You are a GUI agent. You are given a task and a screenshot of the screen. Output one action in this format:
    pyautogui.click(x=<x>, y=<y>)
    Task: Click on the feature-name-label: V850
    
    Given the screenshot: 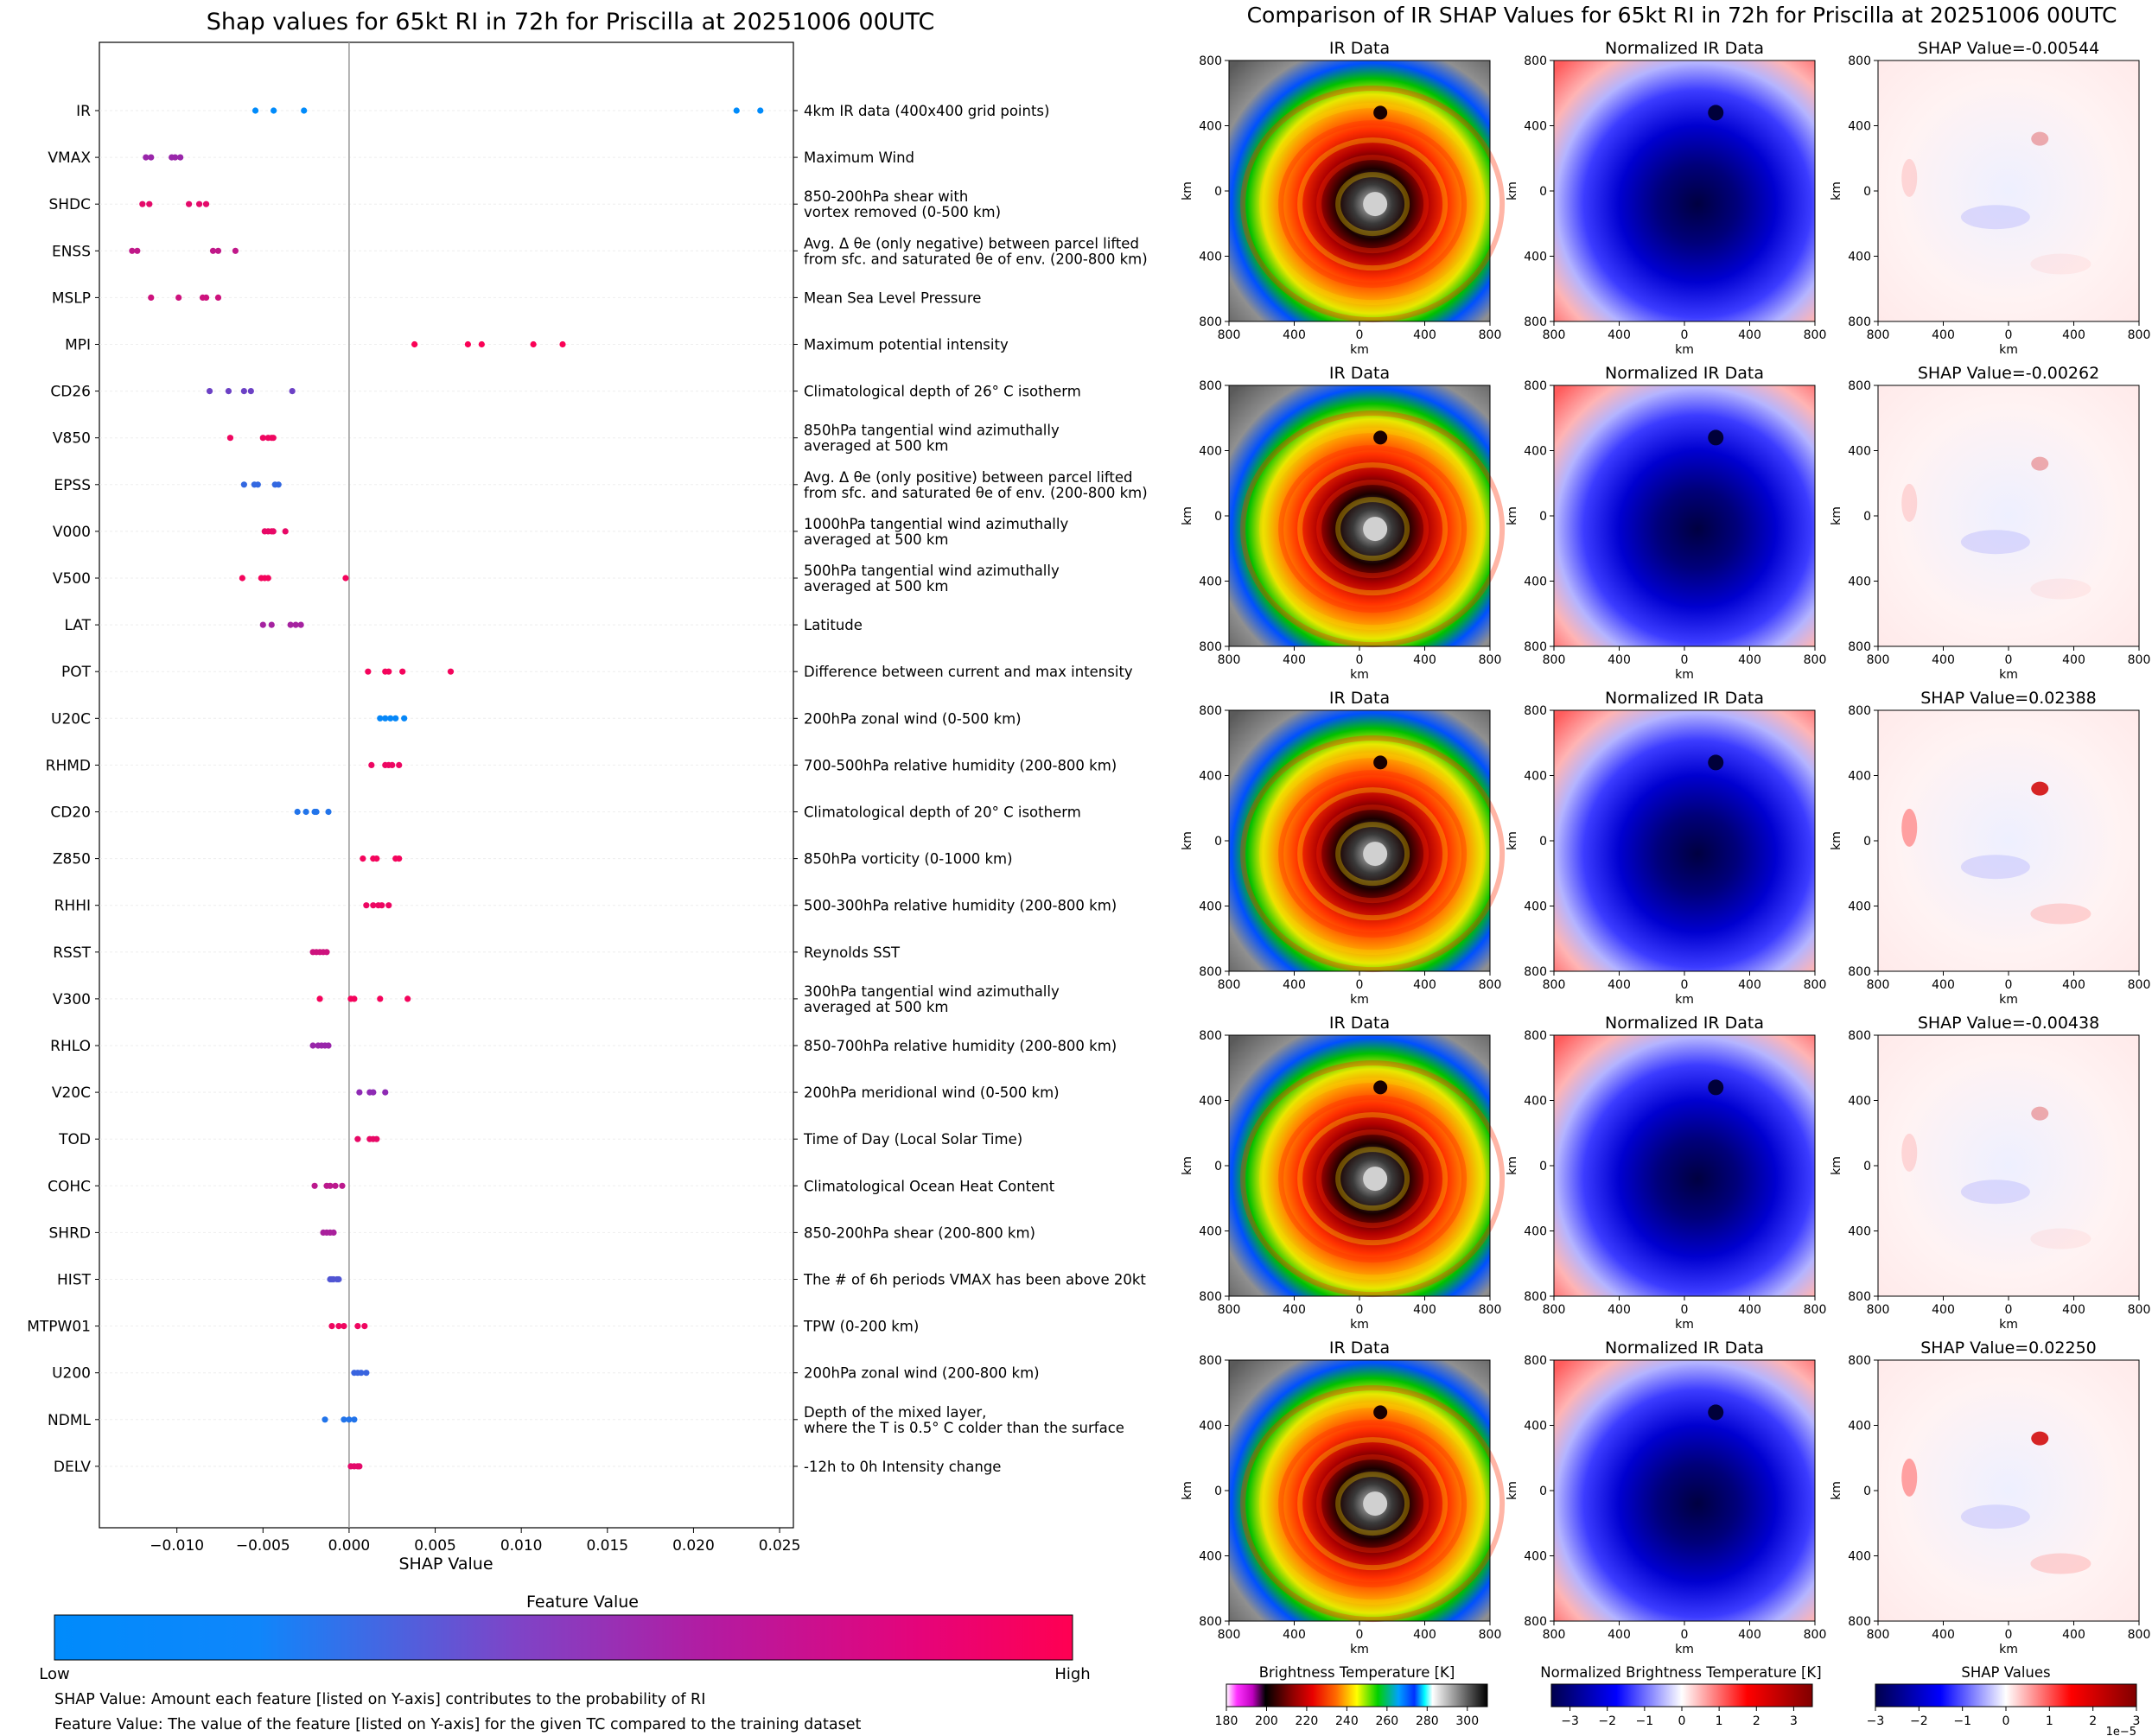 What is the action you would take?
    pyautogui.click(x=72, y=439)
    